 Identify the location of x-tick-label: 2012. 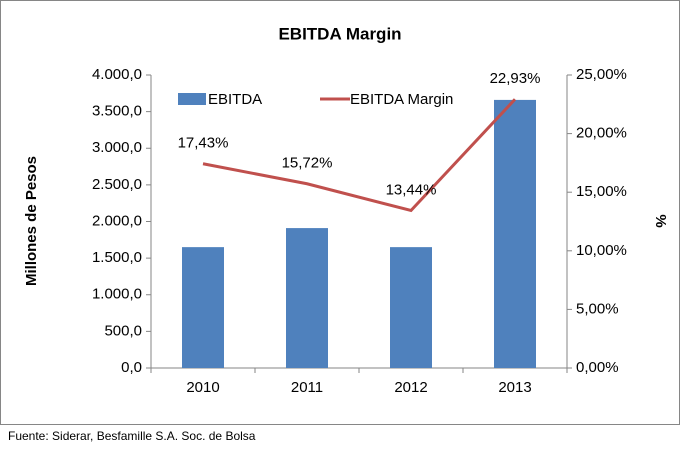
(410, 387).